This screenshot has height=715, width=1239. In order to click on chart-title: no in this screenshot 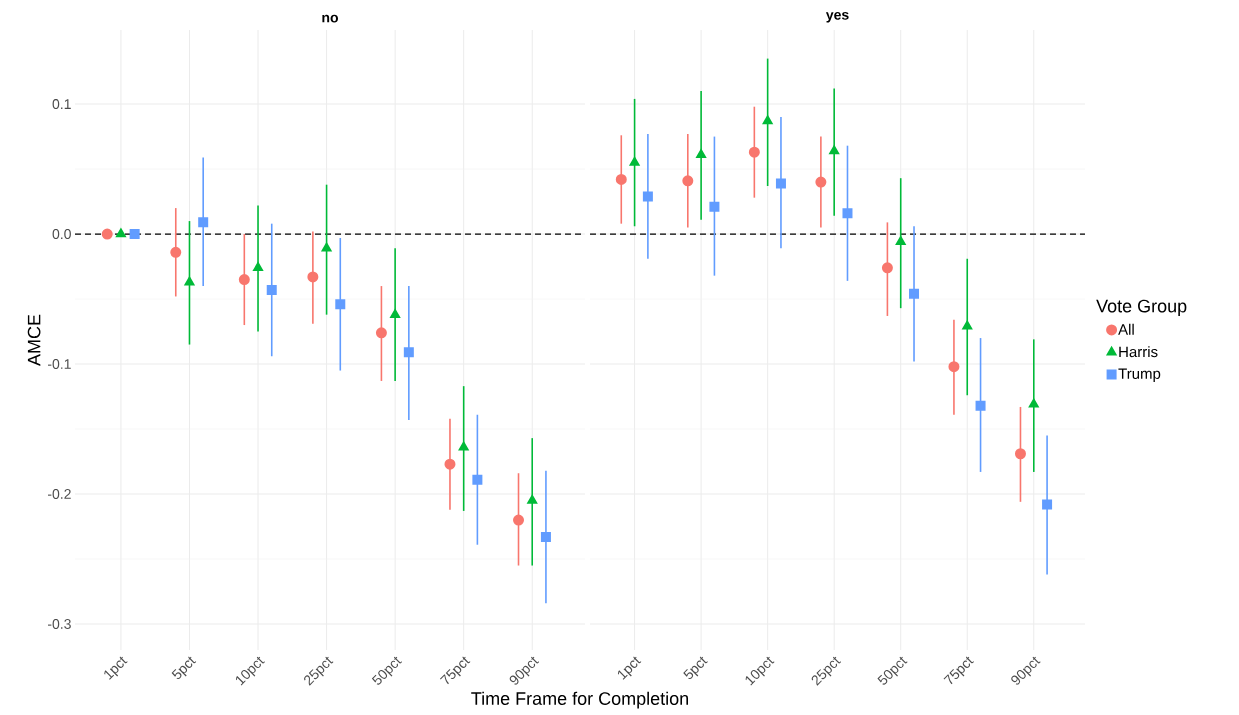, I will do `click(330, 18)`.